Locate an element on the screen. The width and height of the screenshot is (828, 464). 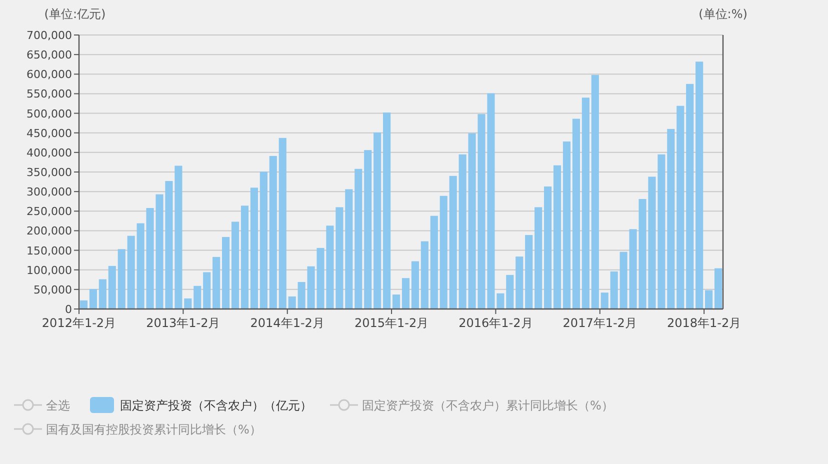
x-tick-label: 2015年1-2月 is located at coordinates (391, 323).